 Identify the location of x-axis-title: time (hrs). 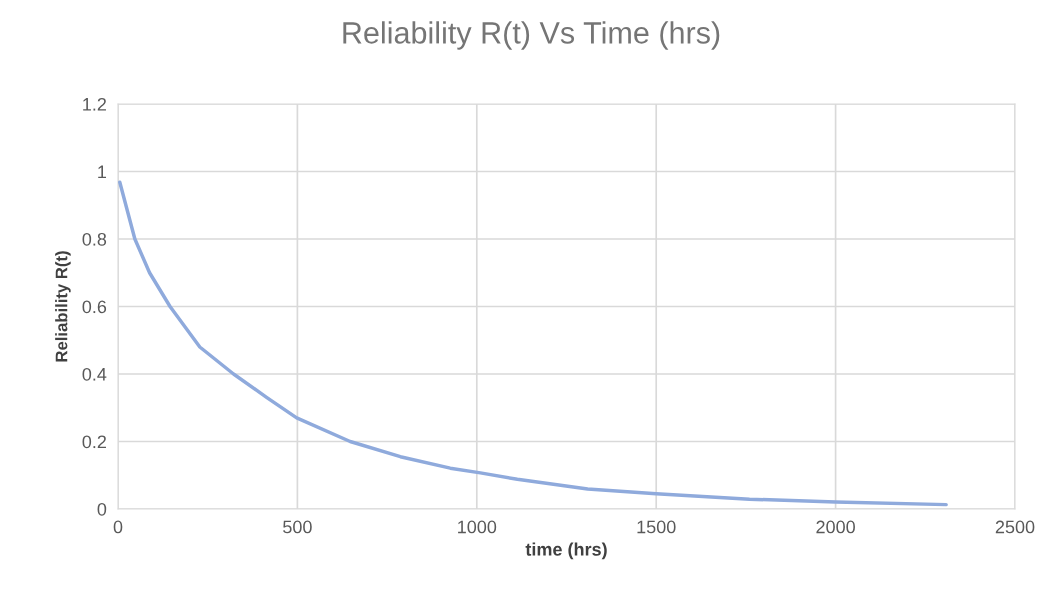
(566, 551).